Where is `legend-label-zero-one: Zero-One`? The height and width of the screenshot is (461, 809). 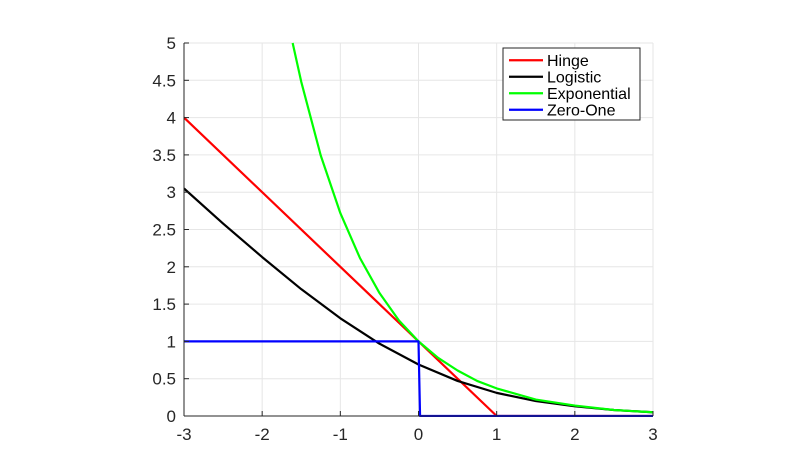 legend-label-zero-one: Zero-One is located at coordinates (581, 110).